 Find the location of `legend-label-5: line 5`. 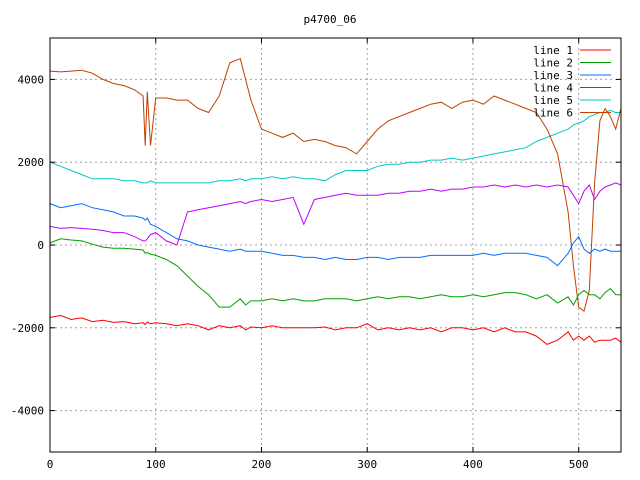

legend-label-5: line 5 is located at coordinates (553, 100).